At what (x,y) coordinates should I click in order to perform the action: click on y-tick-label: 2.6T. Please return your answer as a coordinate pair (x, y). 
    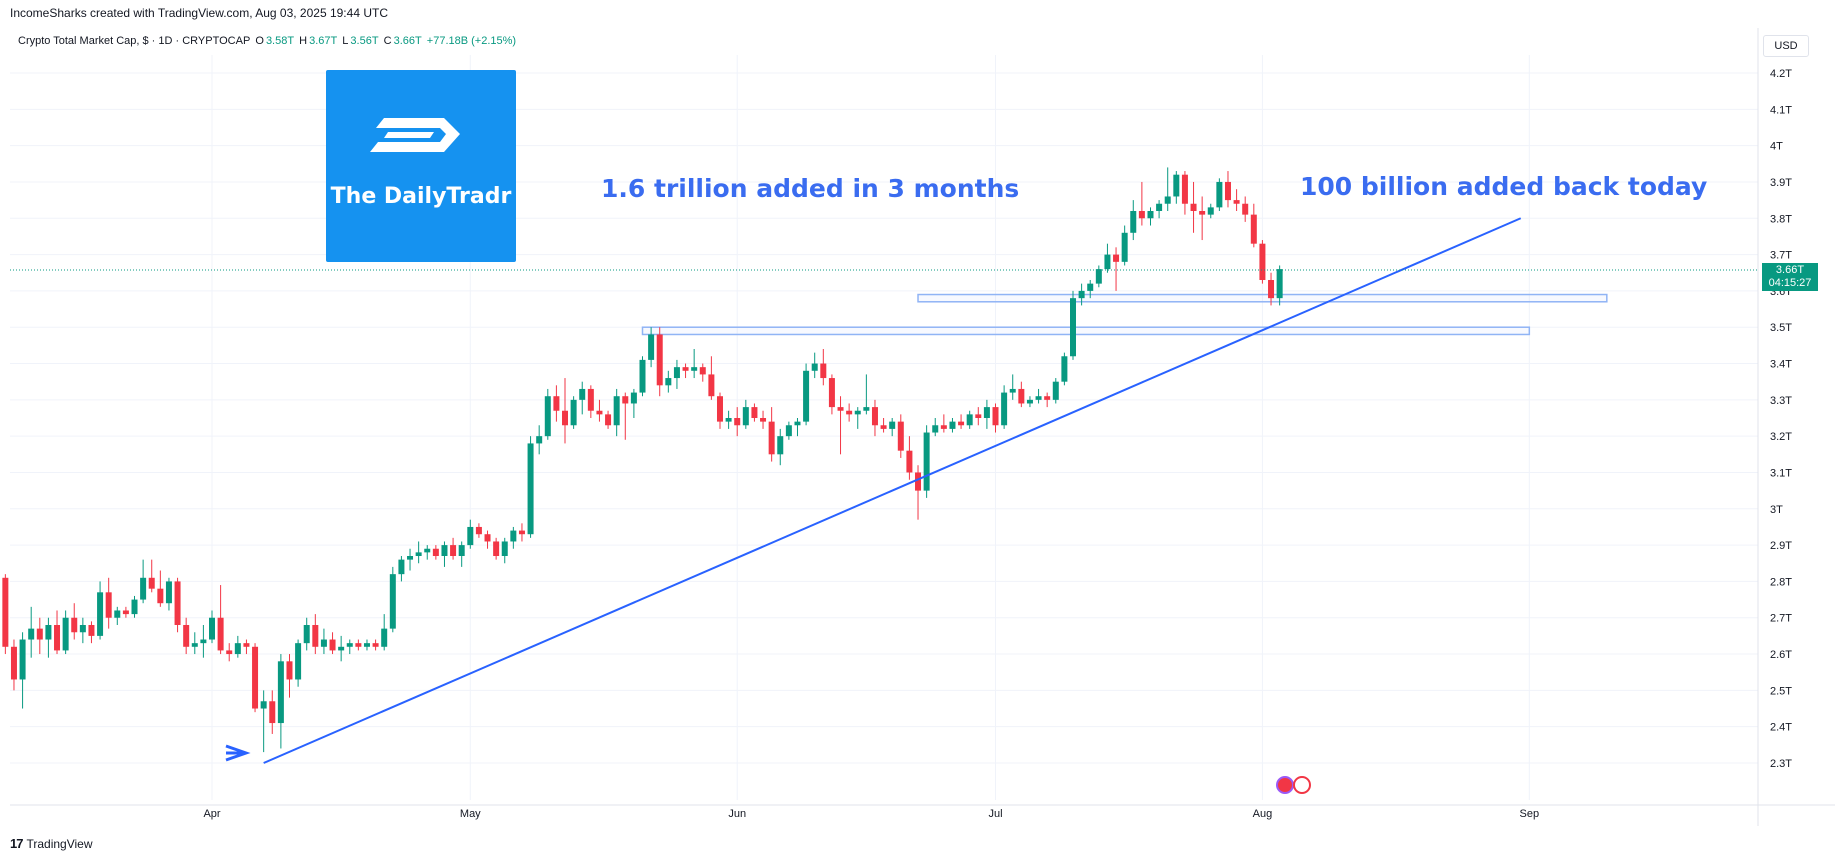
    Looking at the image, I should click on (1781, 655).